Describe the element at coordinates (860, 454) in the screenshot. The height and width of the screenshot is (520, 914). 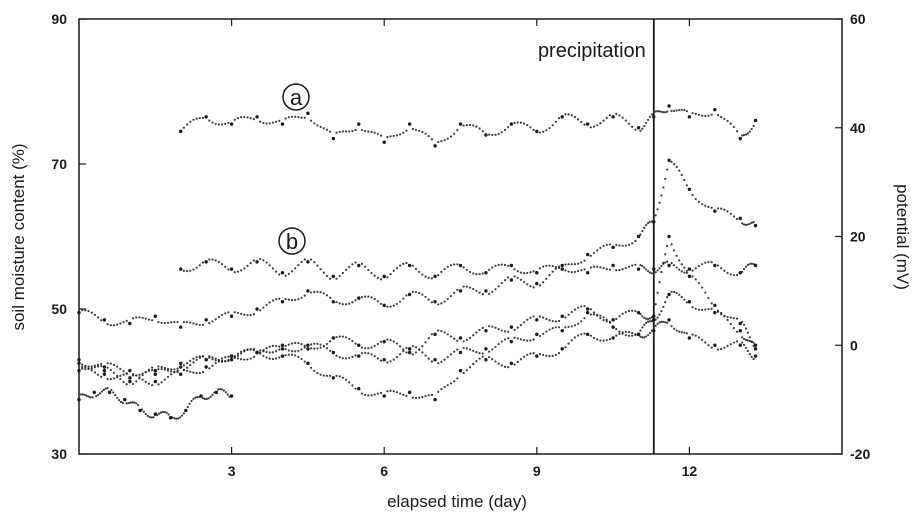
I see `y-right-tick-label: -20` at that location.